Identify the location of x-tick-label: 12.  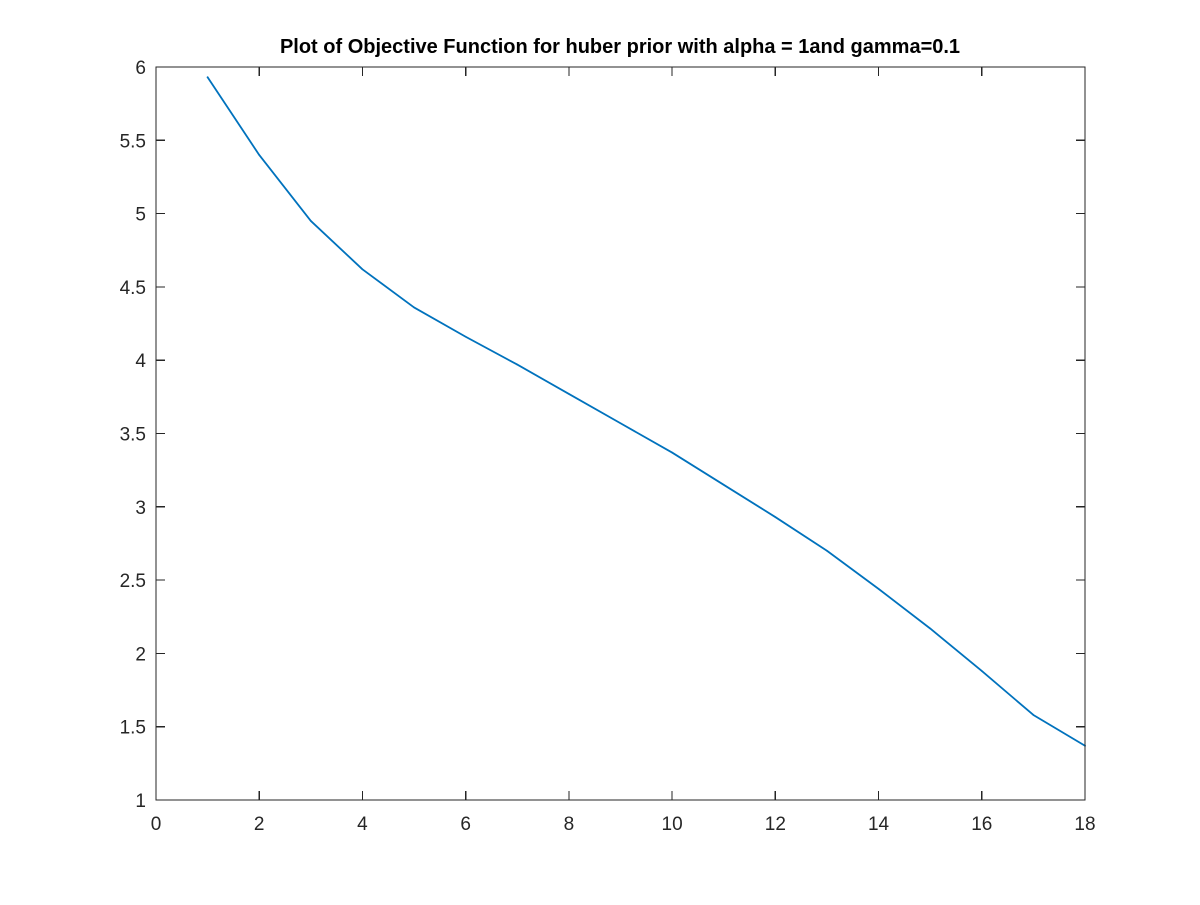
(775, 824).